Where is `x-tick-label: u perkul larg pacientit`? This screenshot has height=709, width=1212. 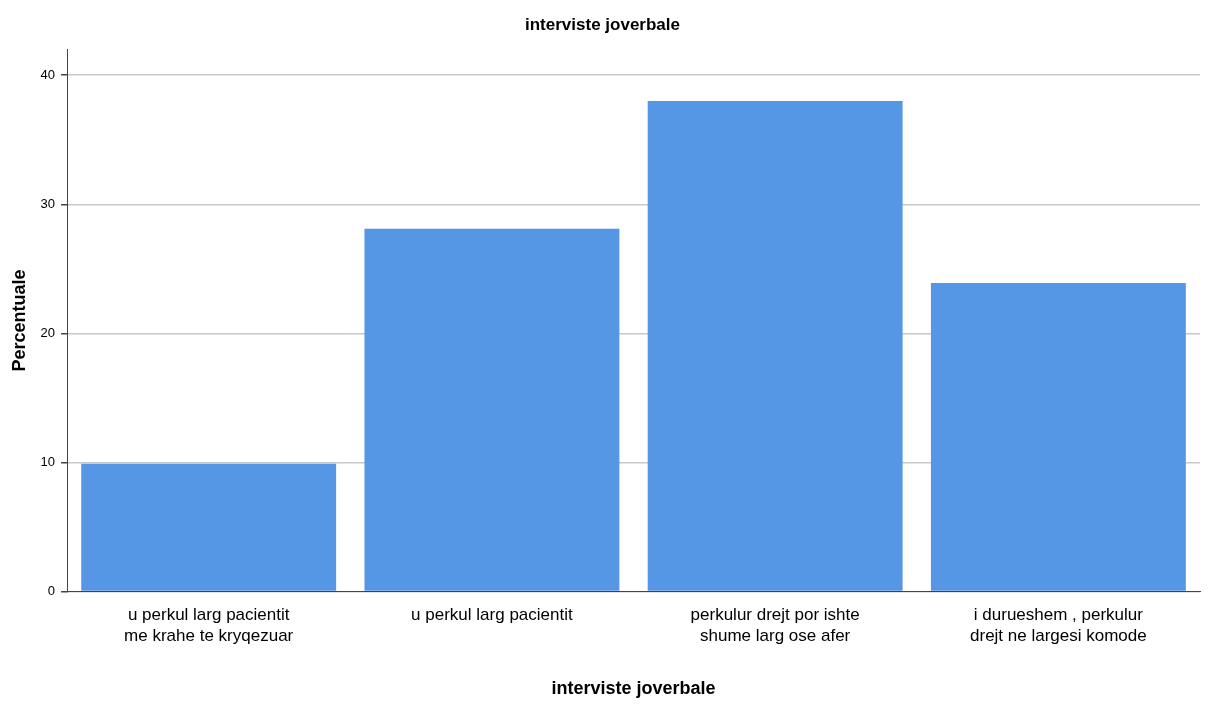 x-tick-label: u perkul larg pacientit is located at coordinates (492, 615).